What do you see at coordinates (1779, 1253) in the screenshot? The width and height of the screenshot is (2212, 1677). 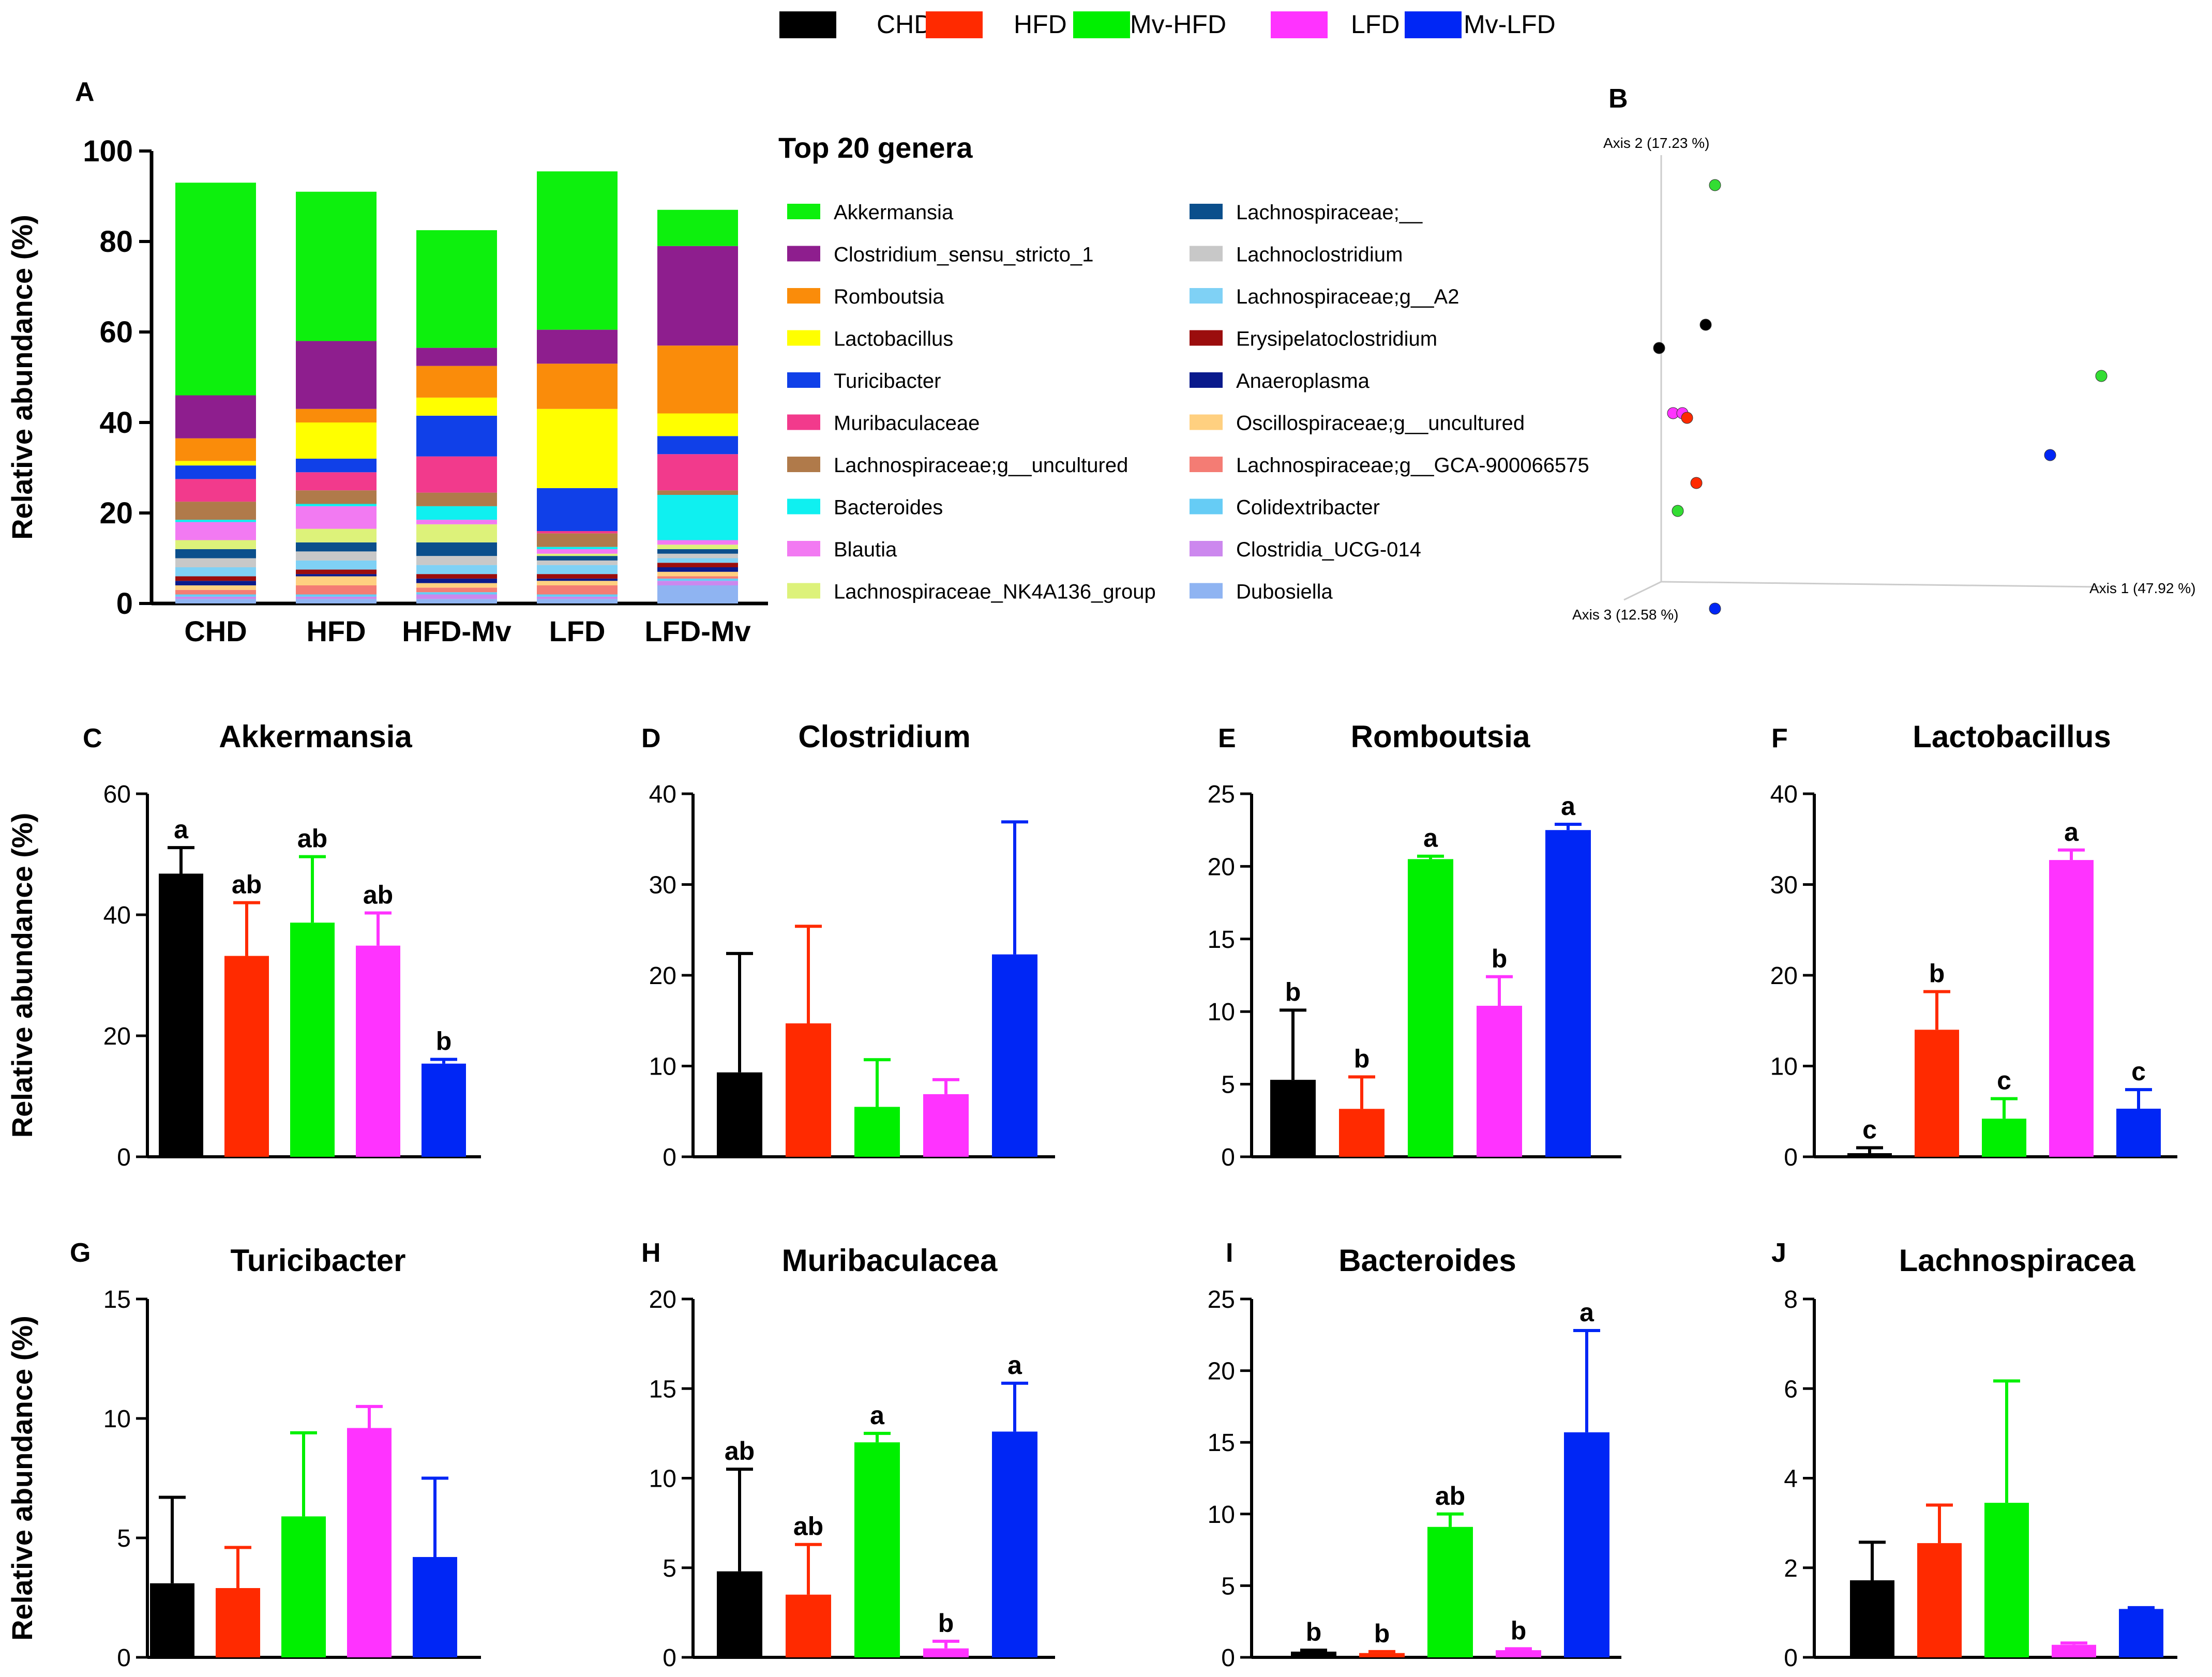 I see `panel-letter: J` at bounding box center [1779, 1253].